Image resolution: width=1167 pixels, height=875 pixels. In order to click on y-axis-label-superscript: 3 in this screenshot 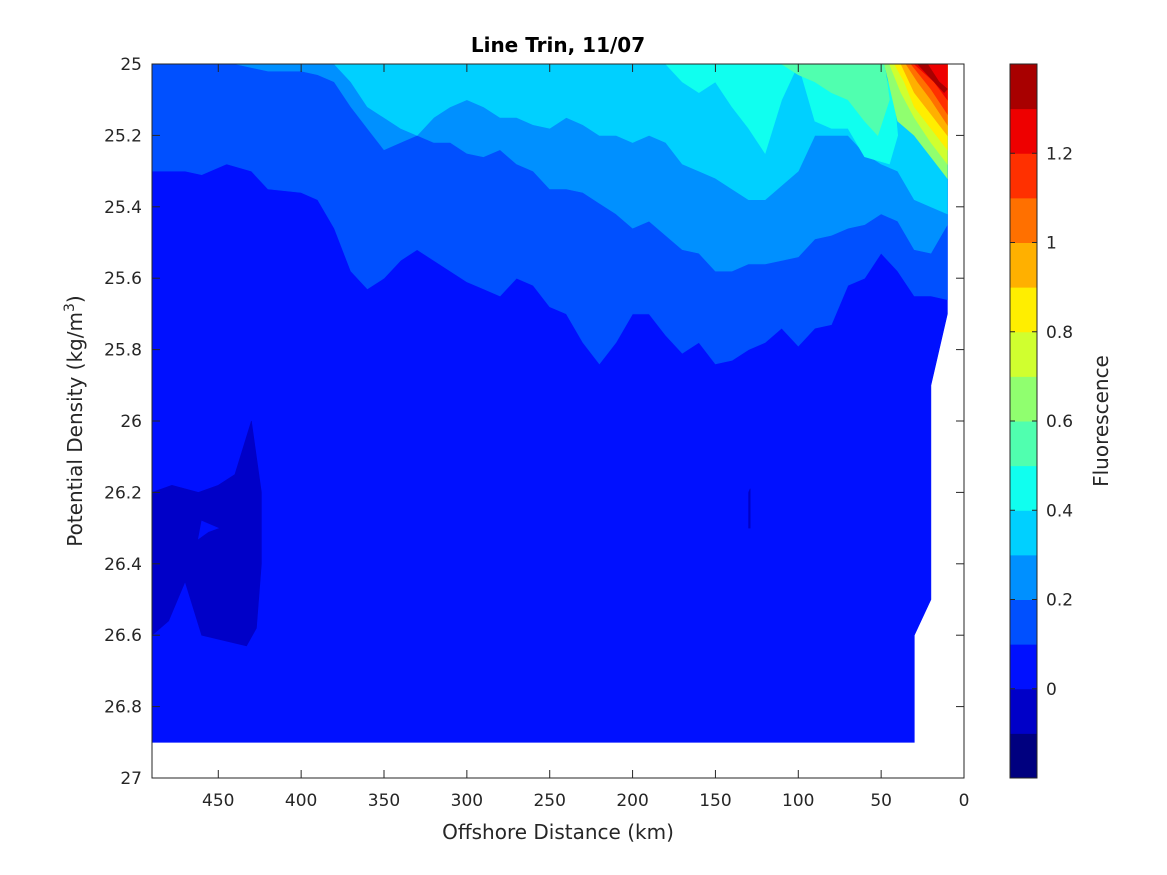, I will do `click(70, 307)`.